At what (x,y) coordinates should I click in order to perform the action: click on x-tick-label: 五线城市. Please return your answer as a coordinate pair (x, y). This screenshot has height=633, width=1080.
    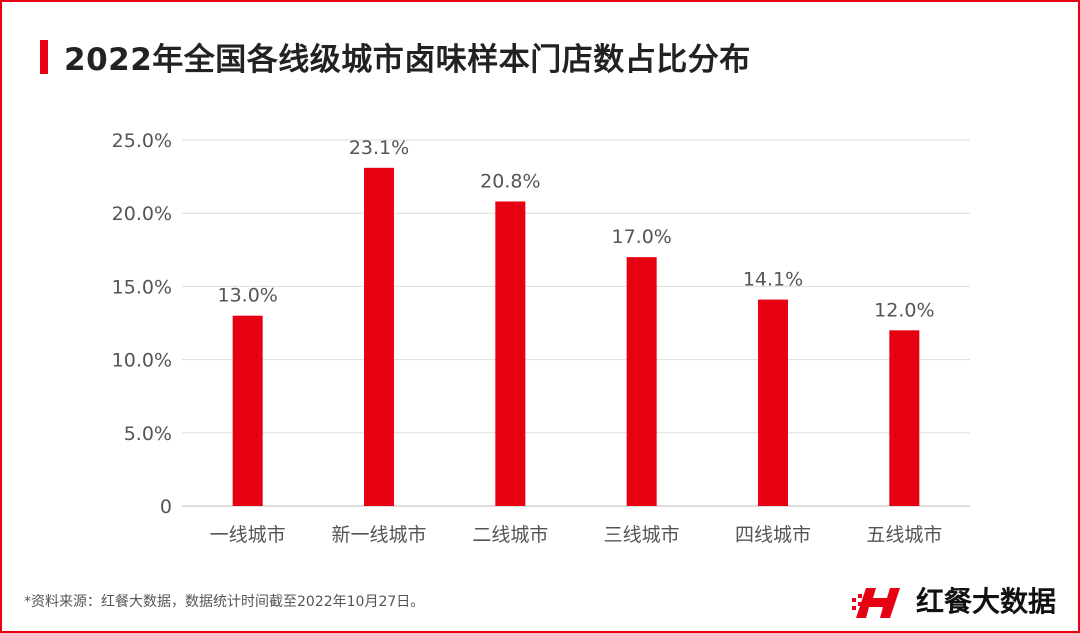
    Looking at the image, I should click on (904, 535).